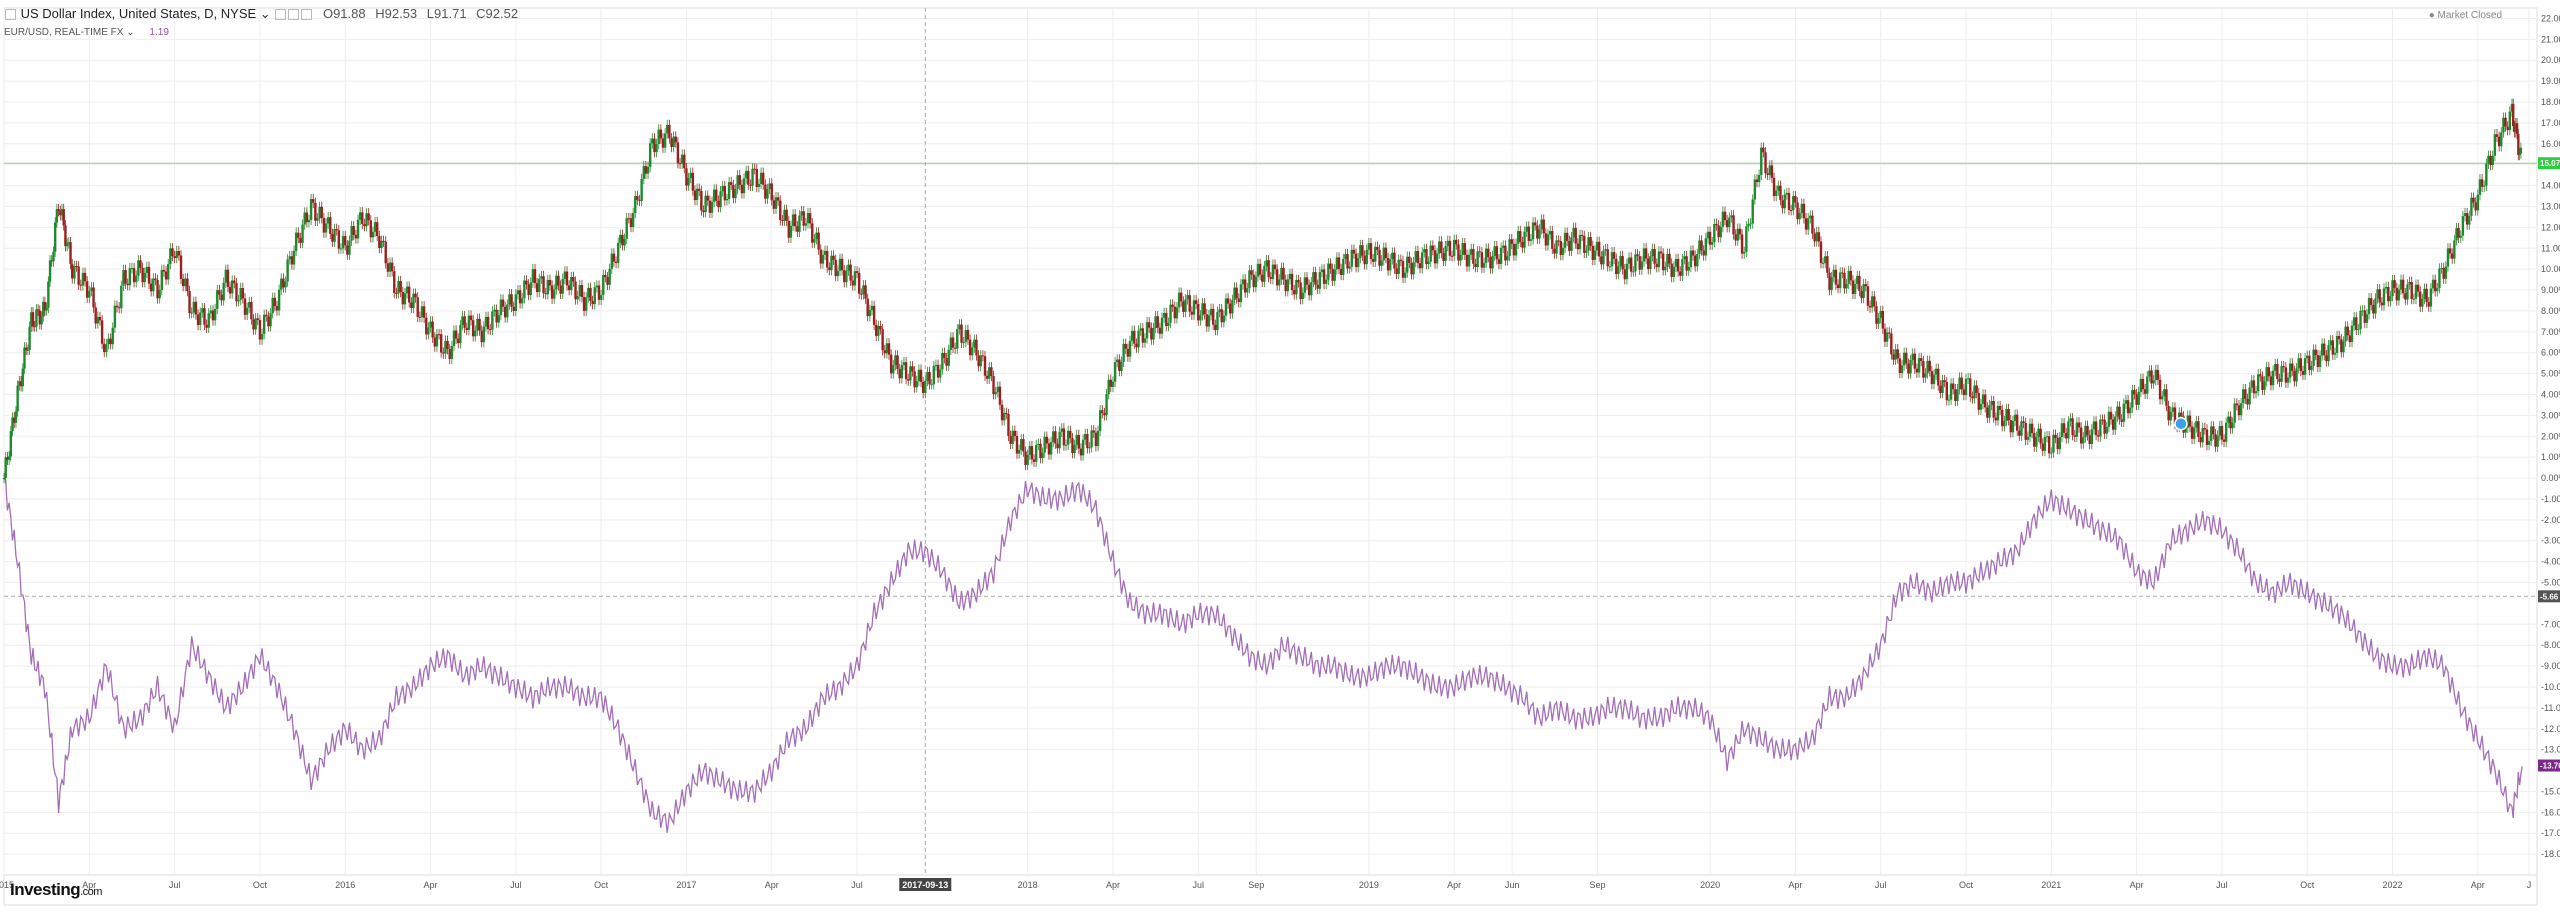 The width and height of the screenshot is (2560, 913). Describe the element at coordinates (281, 15) in the screenshot. I see `eye-icon` at that location.